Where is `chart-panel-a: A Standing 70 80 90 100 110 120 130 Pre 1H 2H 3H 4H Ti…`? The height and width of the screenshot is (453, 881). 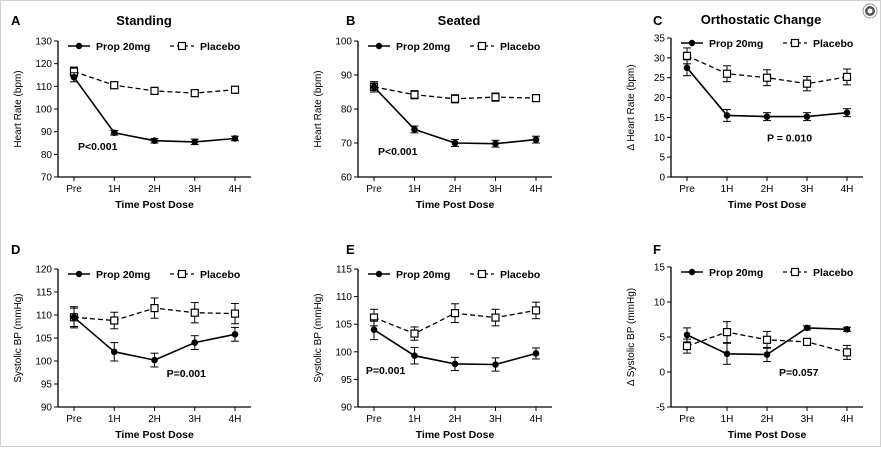 chart-panel-a: A Standing 70 80 90 100 110 120 130 Pre 1H 2H 3H 4H Ti… is located at coordinates (131, 112).